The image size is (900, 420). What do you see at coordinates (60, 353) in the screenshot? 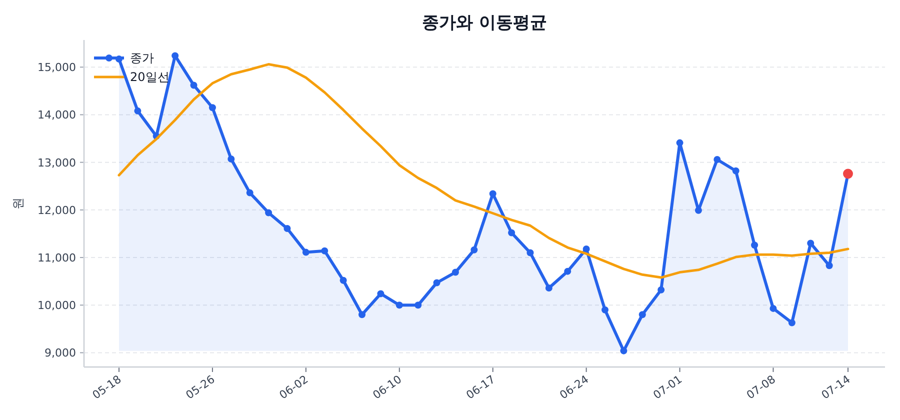
I see `y-tick-label: 9,000` at bounding box center [60, 353].